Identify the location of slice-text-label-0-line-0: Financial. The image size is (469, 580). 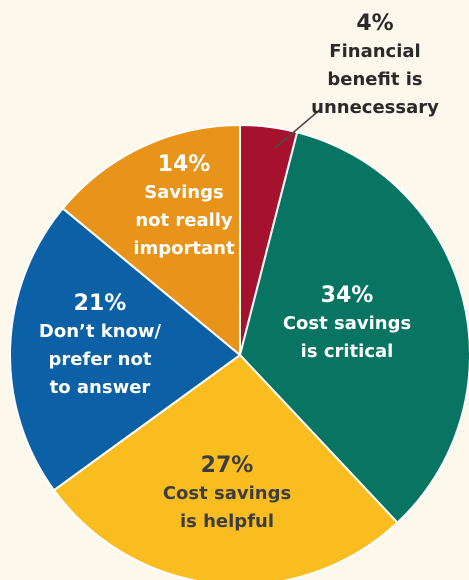
(374, 51).